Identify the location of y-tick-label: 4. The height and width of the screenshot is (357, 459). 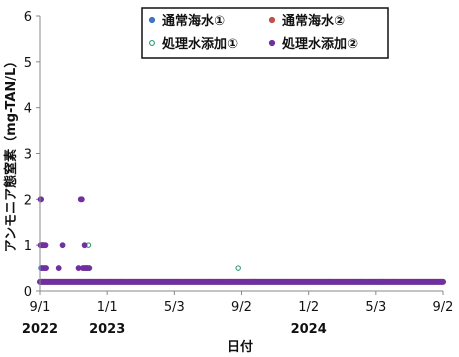
(28, 109).